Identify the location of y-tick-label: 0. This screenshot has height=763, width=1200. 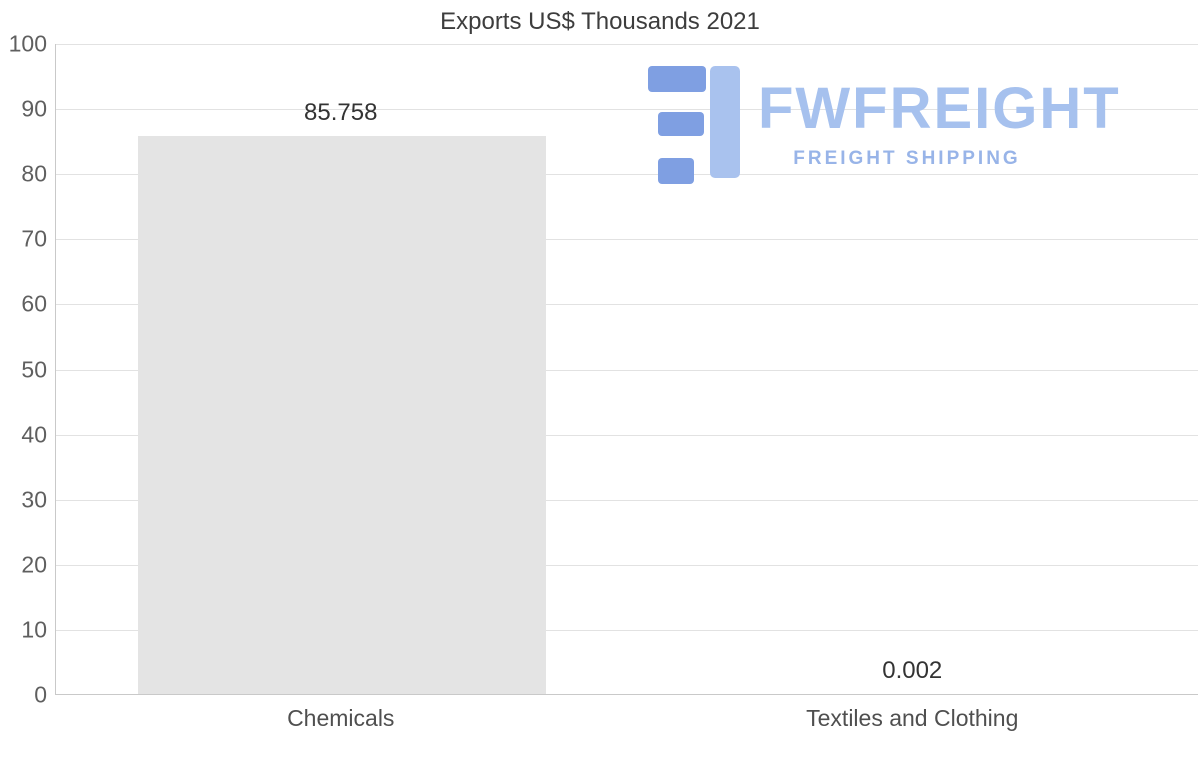
(40, 694).